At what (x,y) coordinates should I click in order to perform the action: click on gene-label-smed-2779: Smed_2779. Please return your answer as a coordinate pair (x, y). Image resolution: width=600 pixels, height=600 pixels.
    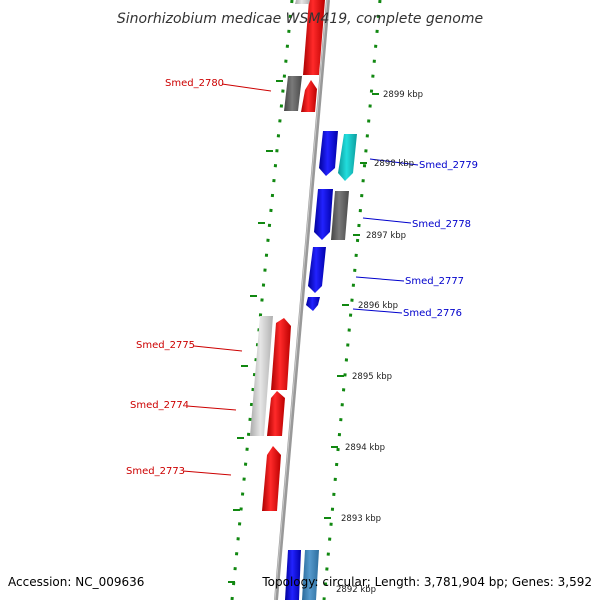
    Looking at the image, I should click on (448, 165).